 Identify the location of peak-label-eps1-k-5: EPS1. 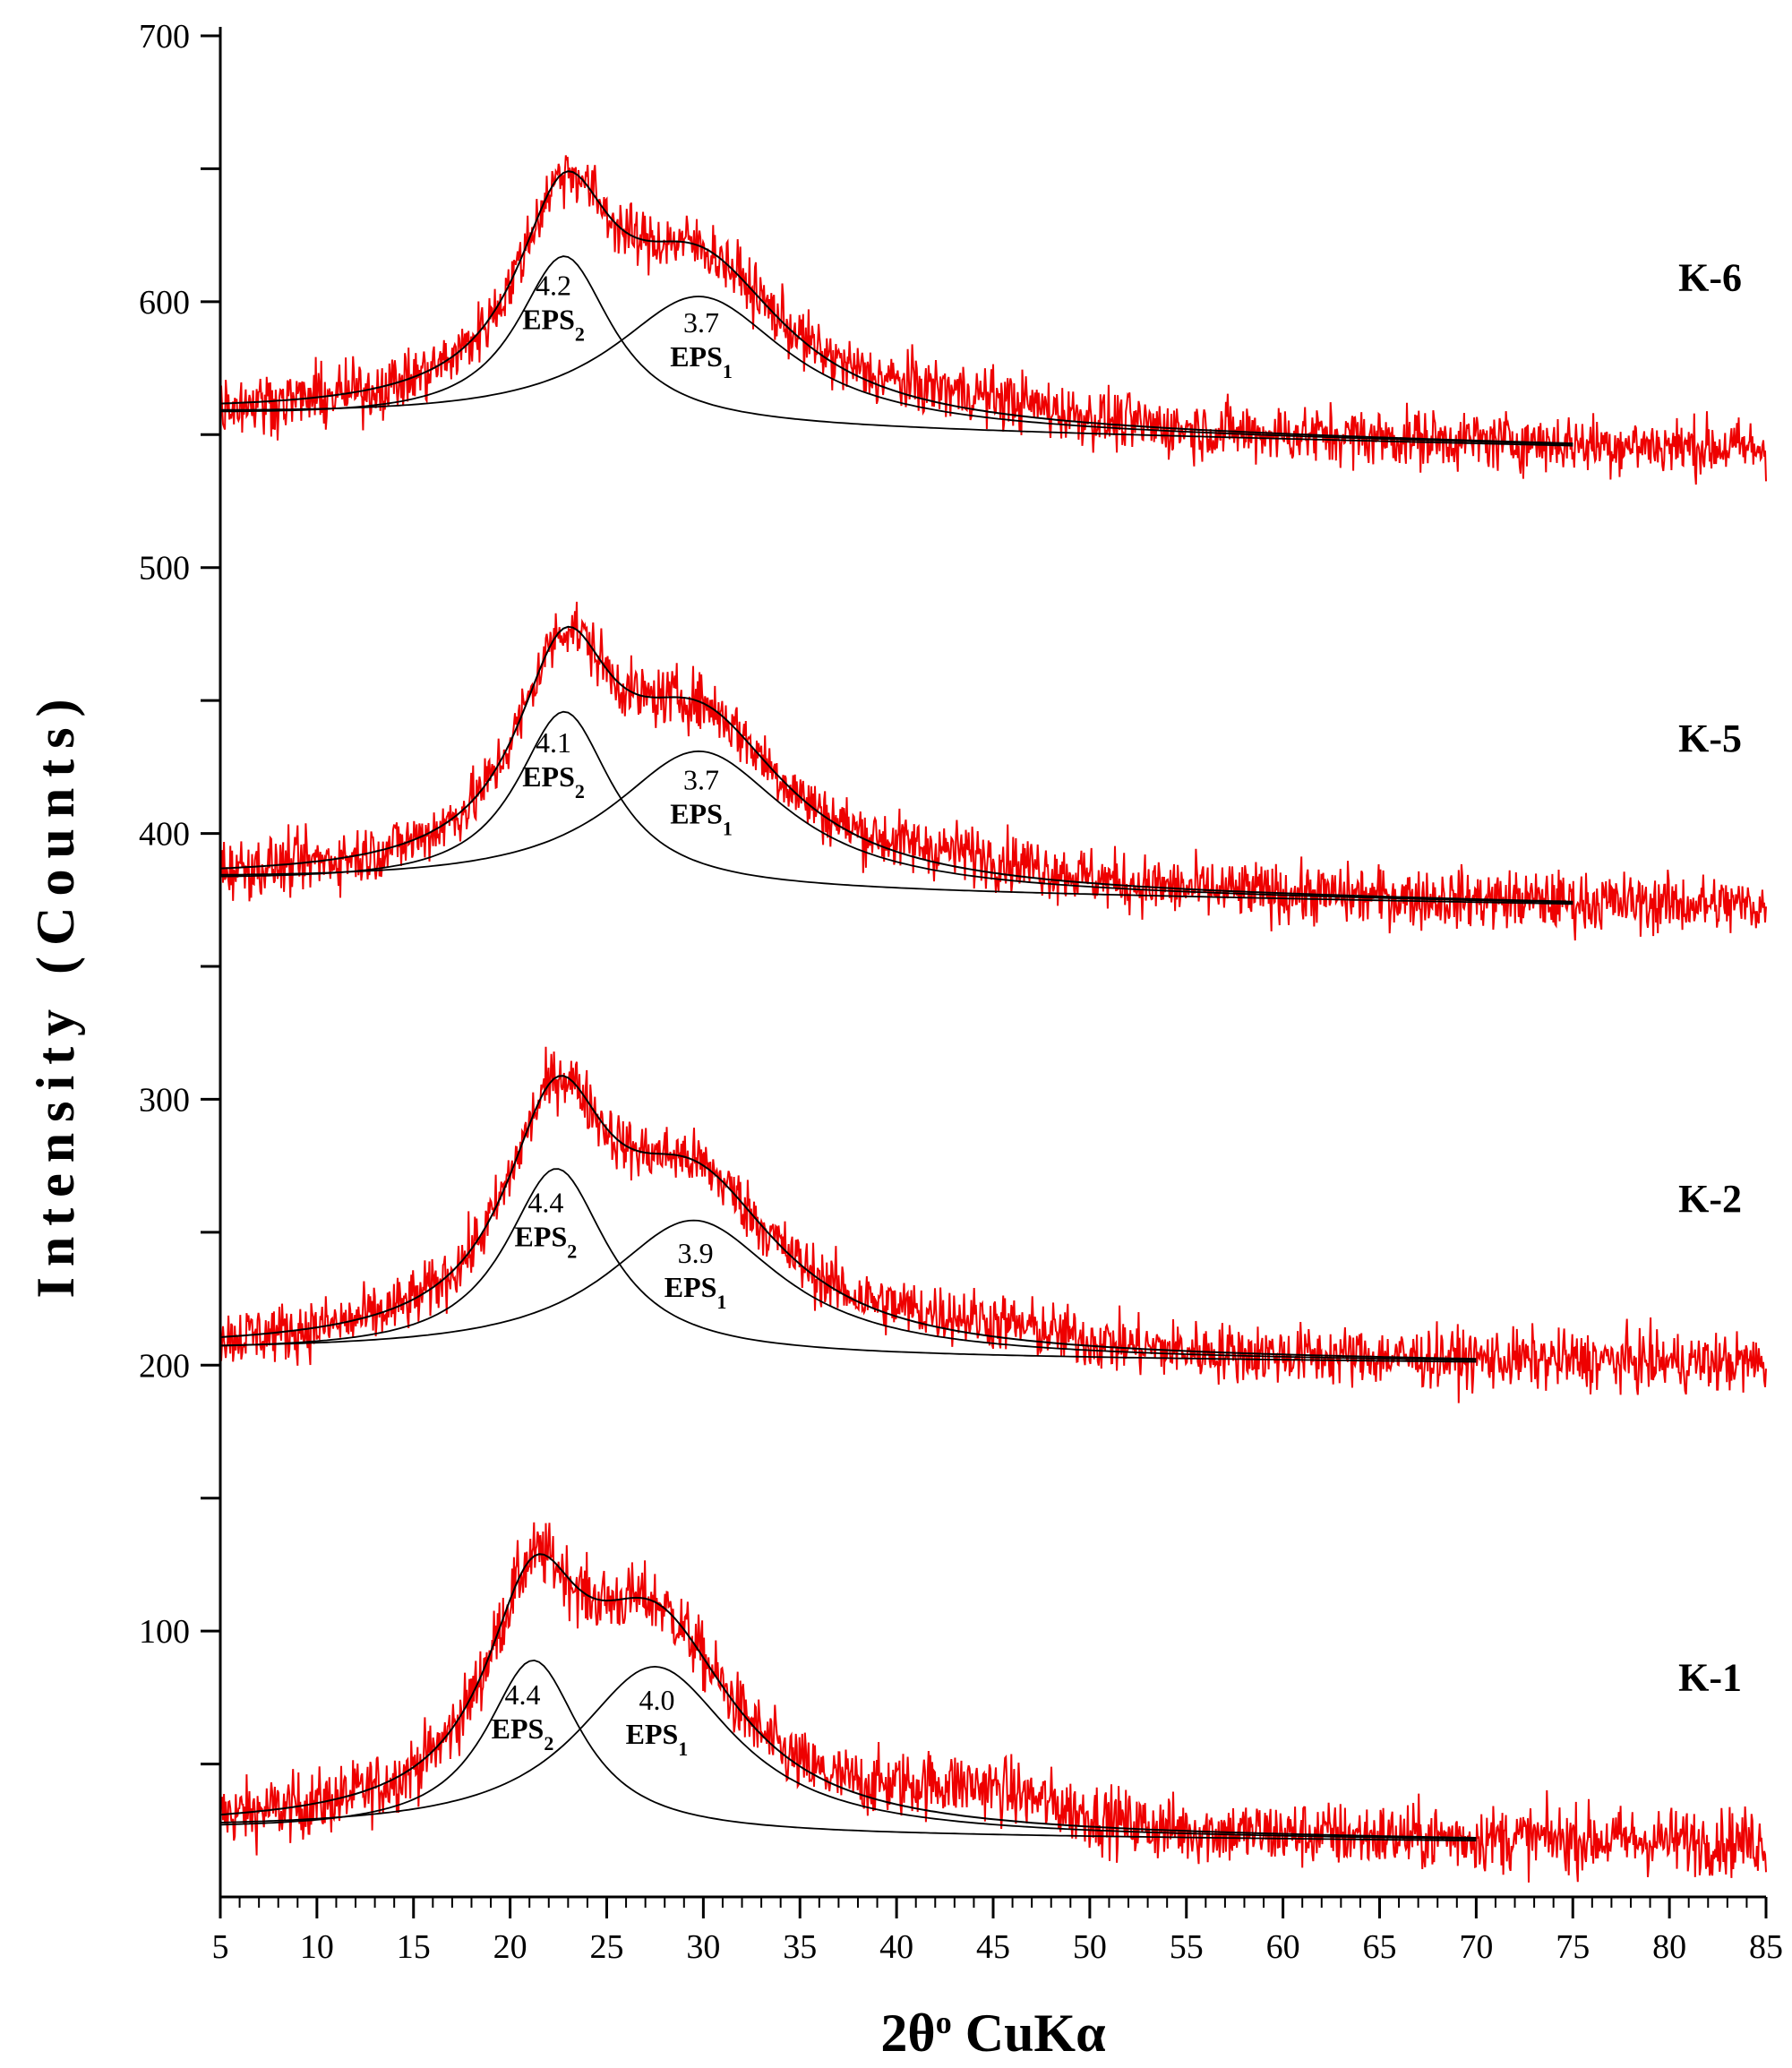
(701, 819).